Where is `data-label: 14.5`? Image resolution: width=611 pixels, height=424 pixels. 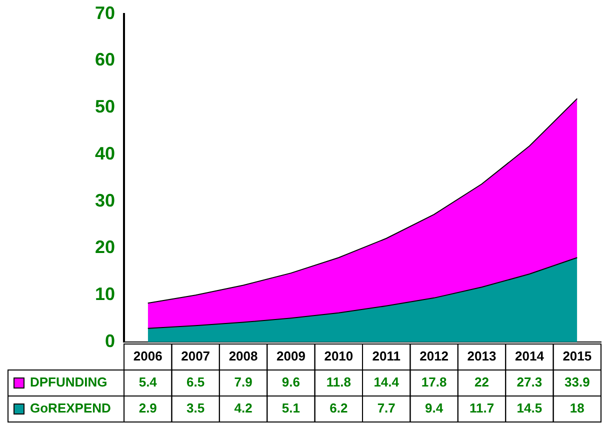 data-label: 14.5 is located at coordinates (529, 408).